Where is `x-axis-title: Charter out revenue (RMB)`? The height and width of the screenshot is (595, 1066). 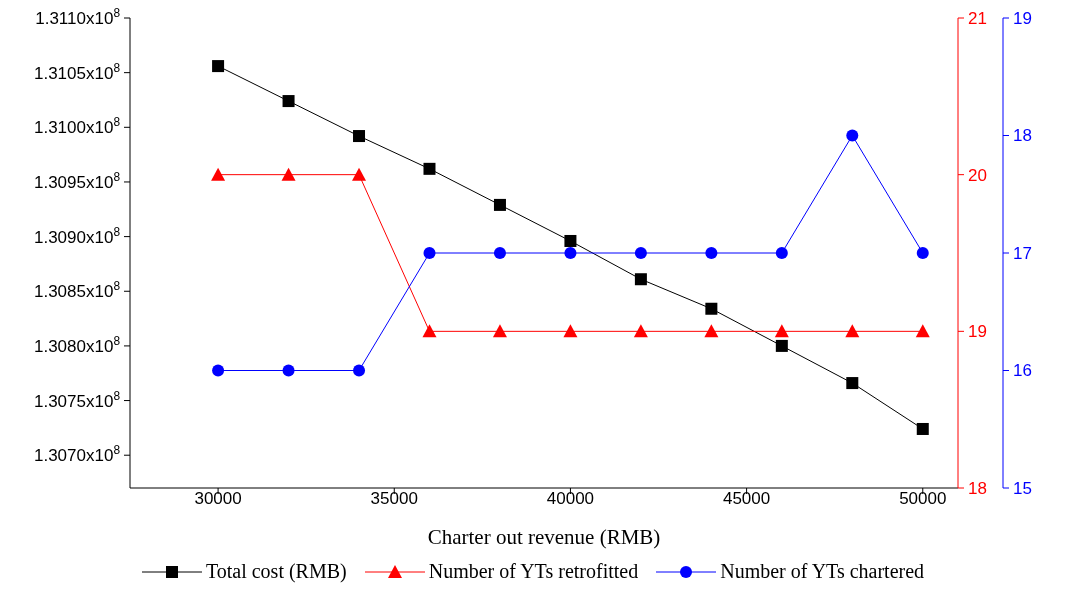 x-axis-title: Charter out revenue (RMB) is located at coordinates (544, 537).